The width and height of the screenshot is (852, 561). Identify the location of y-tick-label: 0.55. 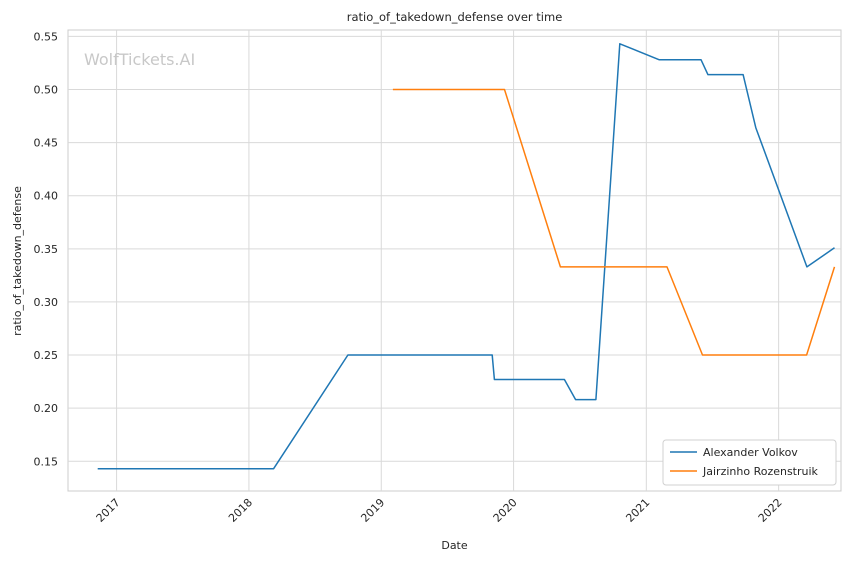
(46, 36).